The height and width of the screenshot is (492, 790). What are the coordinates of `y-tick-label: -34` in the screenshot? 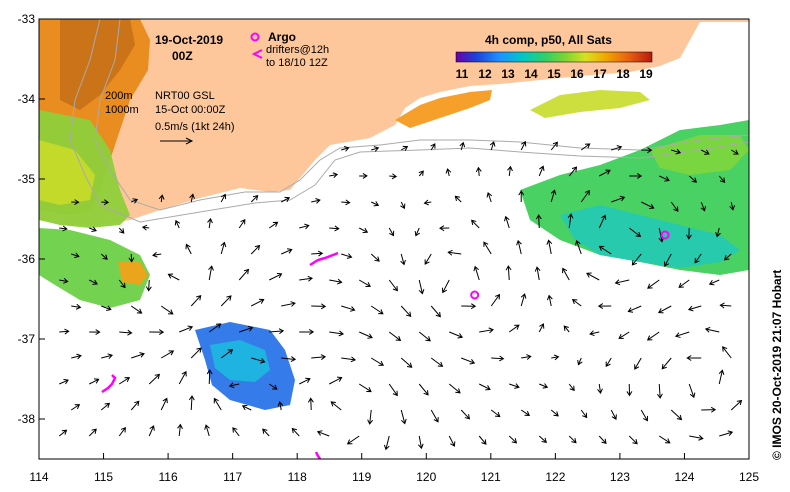 It's located at (27, 99).